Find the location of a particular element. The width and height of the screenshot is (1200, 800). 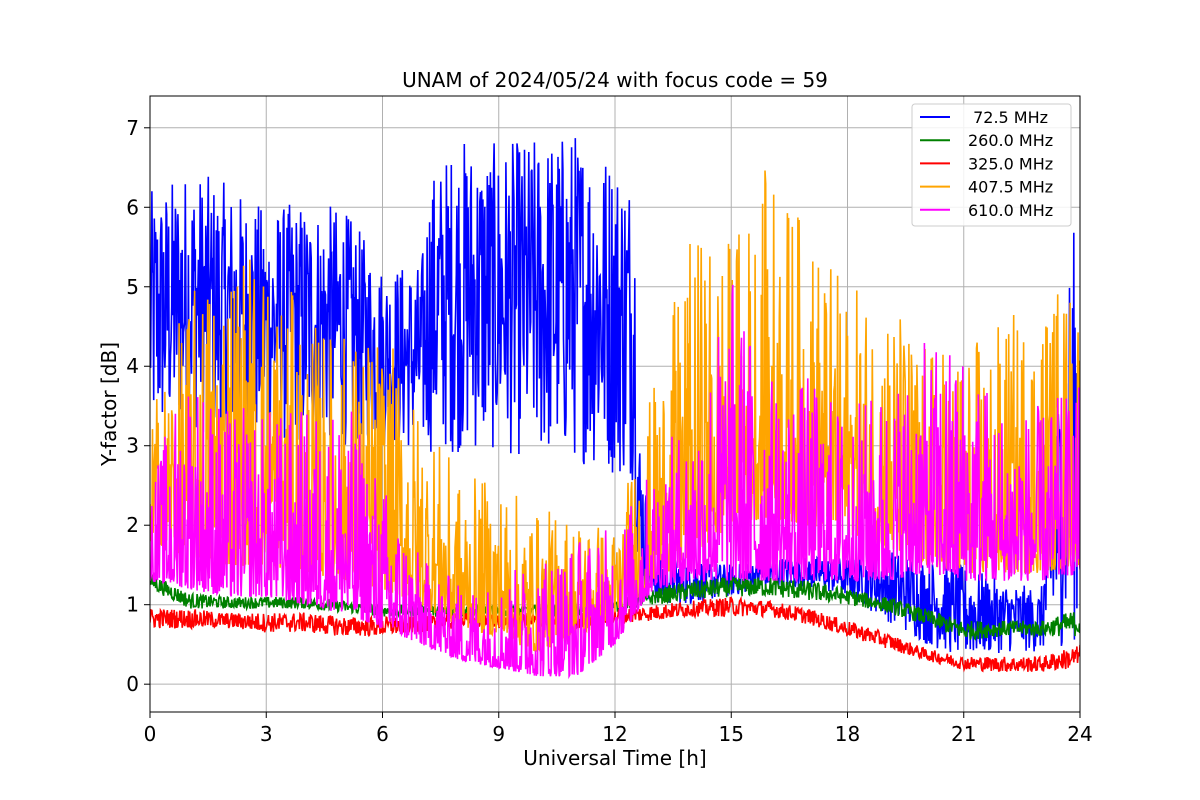

y-tick-label: 2 is located at coordinates (132, 525).